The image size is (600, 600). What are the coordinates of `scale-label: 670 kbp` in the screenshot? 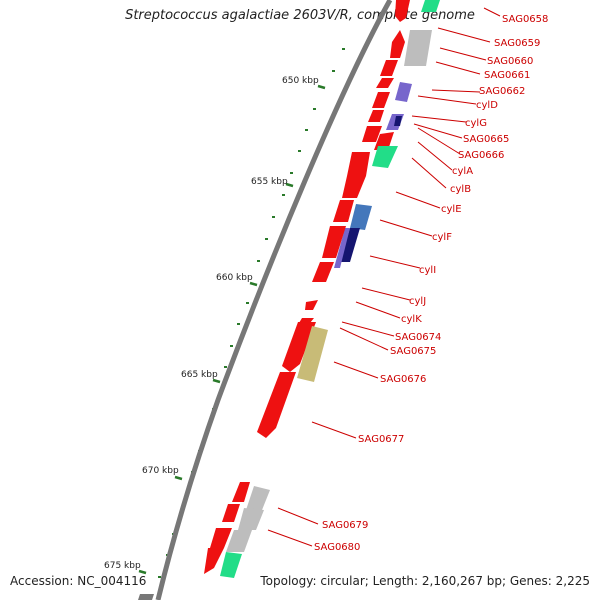 It's located at (160, 471).